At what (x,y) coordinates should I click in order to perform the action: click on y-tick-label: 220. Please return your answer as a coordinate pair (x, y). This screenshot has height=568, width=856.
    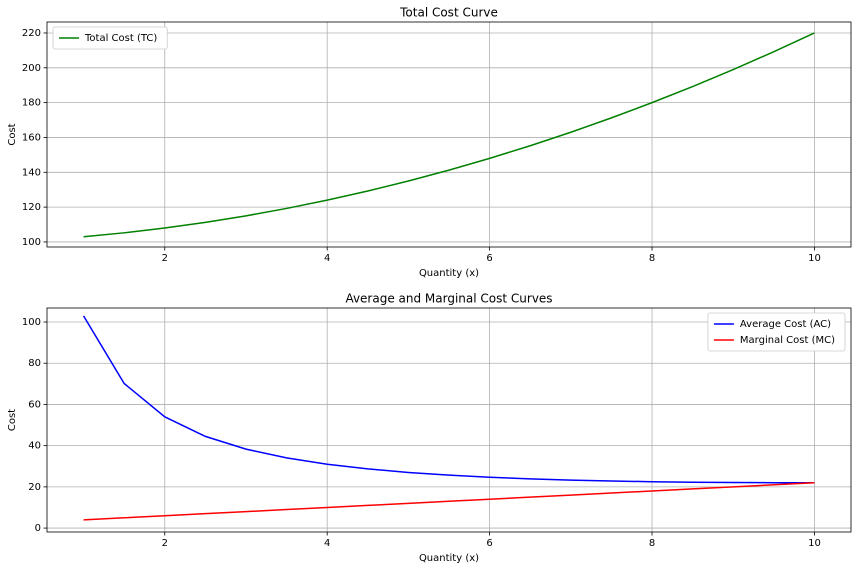
    Looking at the image, I should click on (31, 33).